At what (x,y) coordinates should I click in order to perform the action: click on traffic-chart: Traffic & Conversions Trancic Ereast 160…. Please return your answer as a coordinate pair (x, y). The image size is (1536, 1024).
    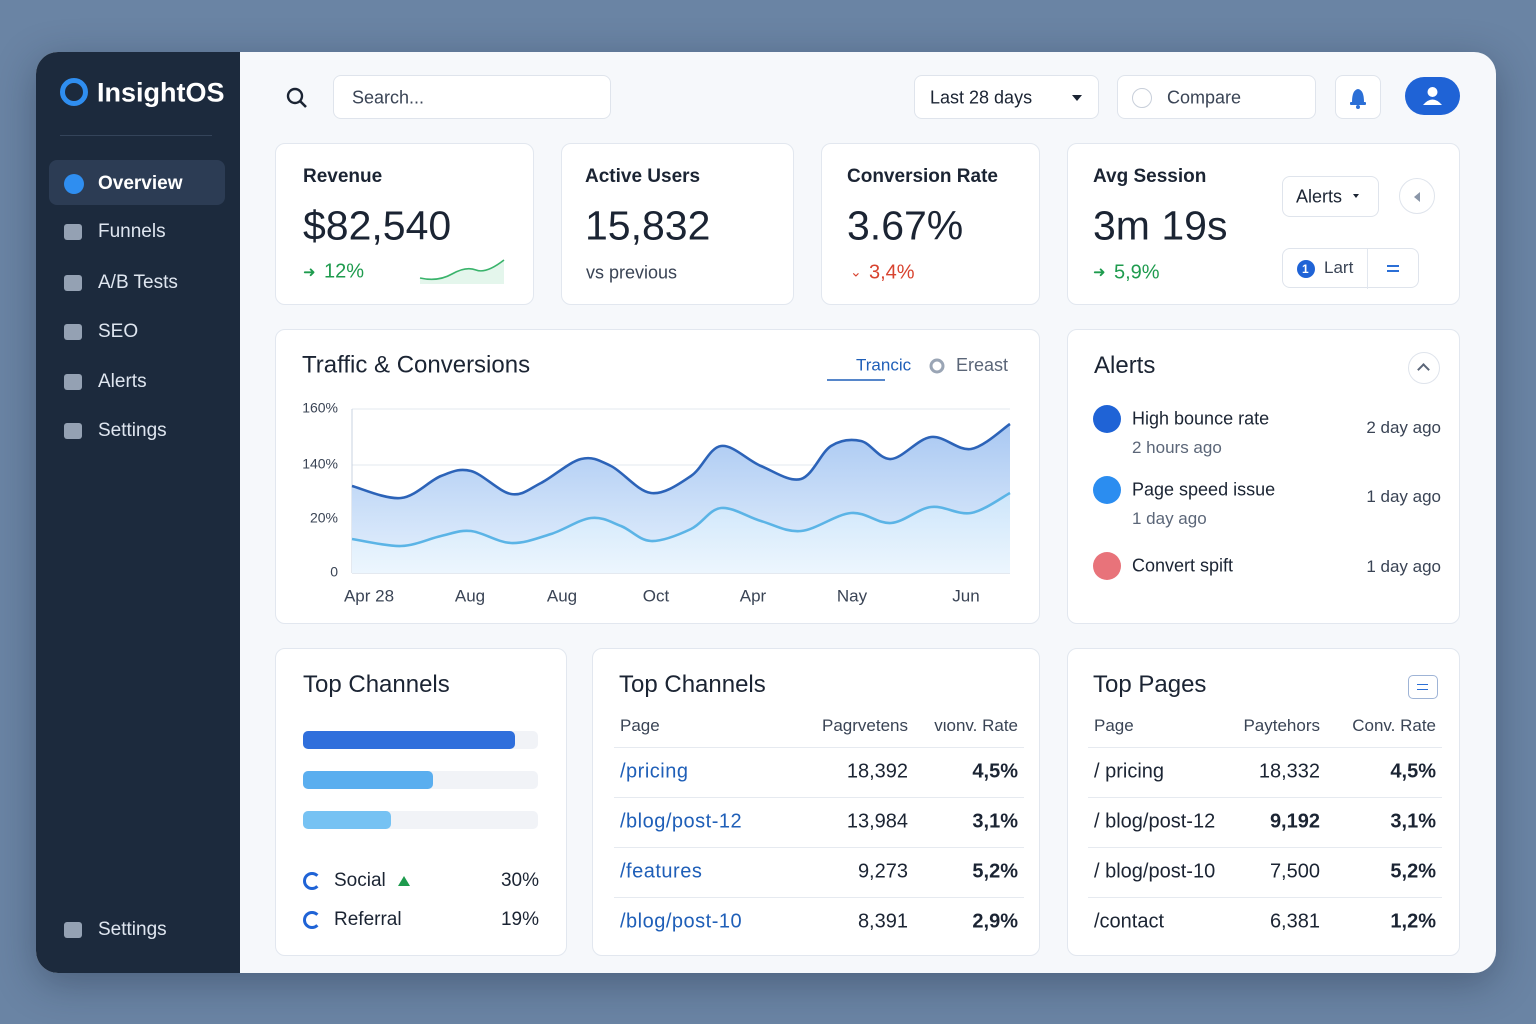
    Looking at the image, I should click on (656, 478).